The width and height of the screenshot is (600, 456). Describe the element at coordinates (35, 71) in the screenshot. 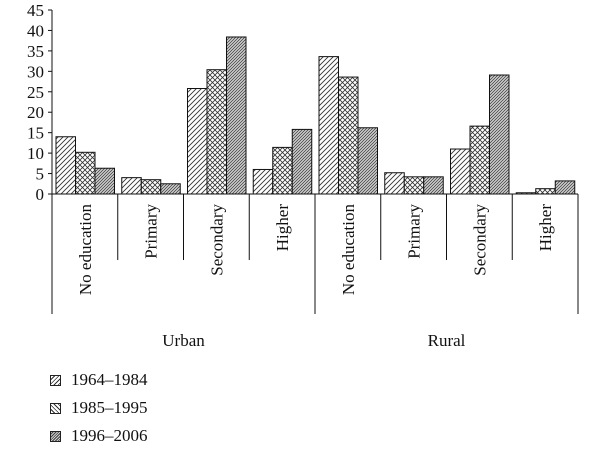

I see `y-tick-label: 30` at that location.